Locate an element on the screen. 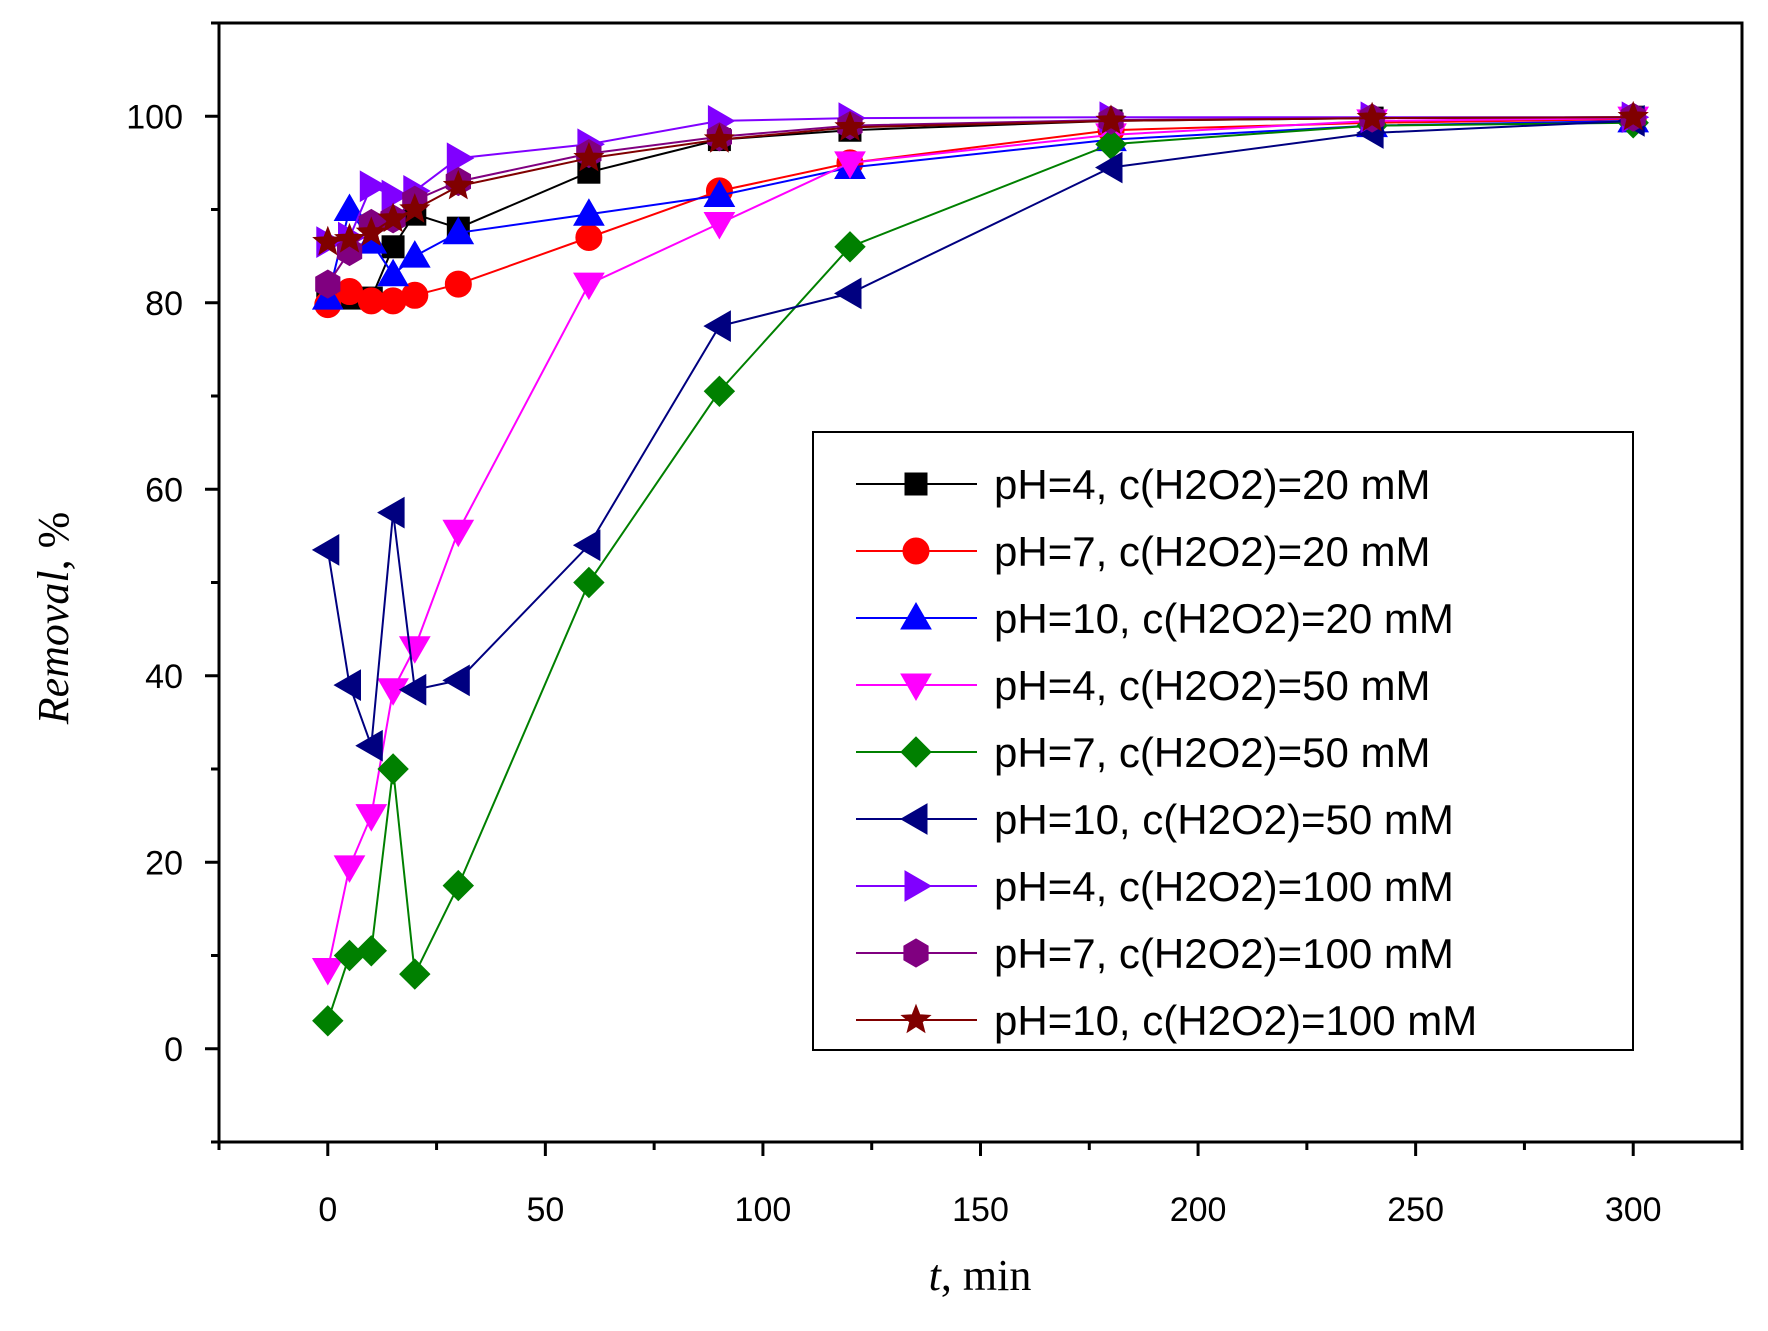 Image resolution: width=1768 pixels, height=1331 pixels. x-tick-label: 50 is located at coordinates (545, 1210).